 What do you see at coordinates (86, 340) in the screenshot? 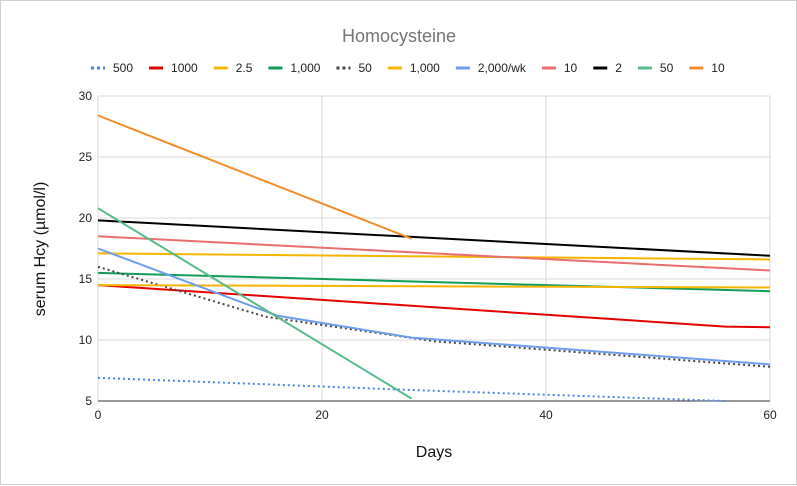
I see `y-tick-label: 10` at bounding box center [86, 340].